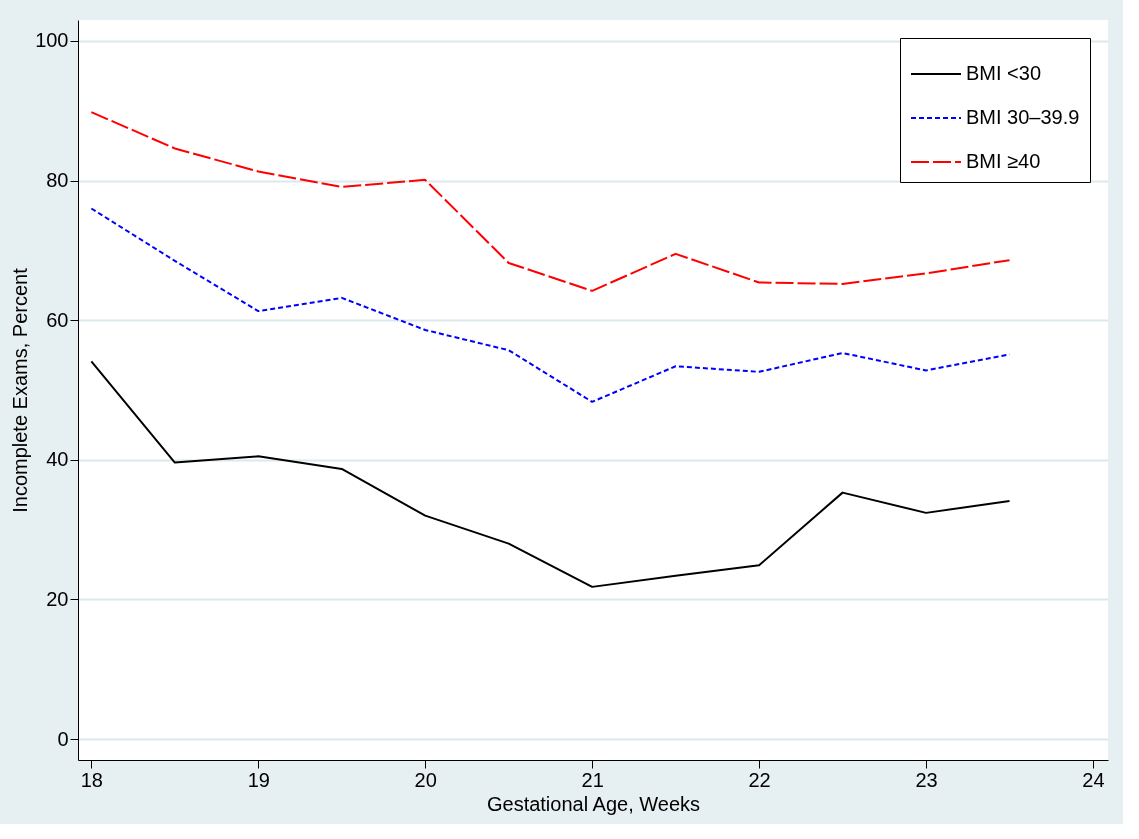  I want to click on x-tick-label: 22, so click(759, 779).